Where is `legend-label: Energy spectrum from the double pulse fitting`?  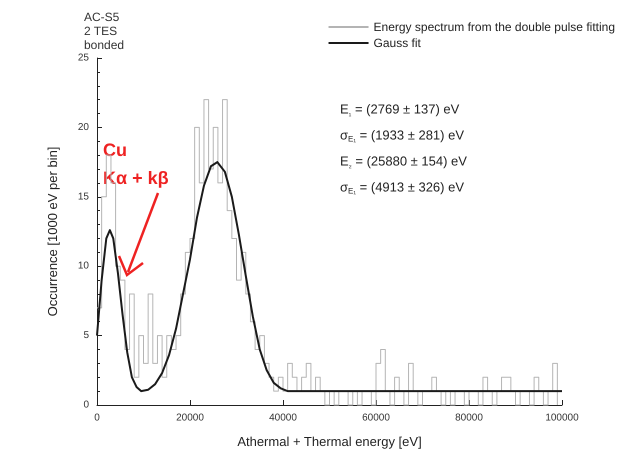
legend-label: Energy spectrum from the double pulse fitting is located at coordinates (495, 27).